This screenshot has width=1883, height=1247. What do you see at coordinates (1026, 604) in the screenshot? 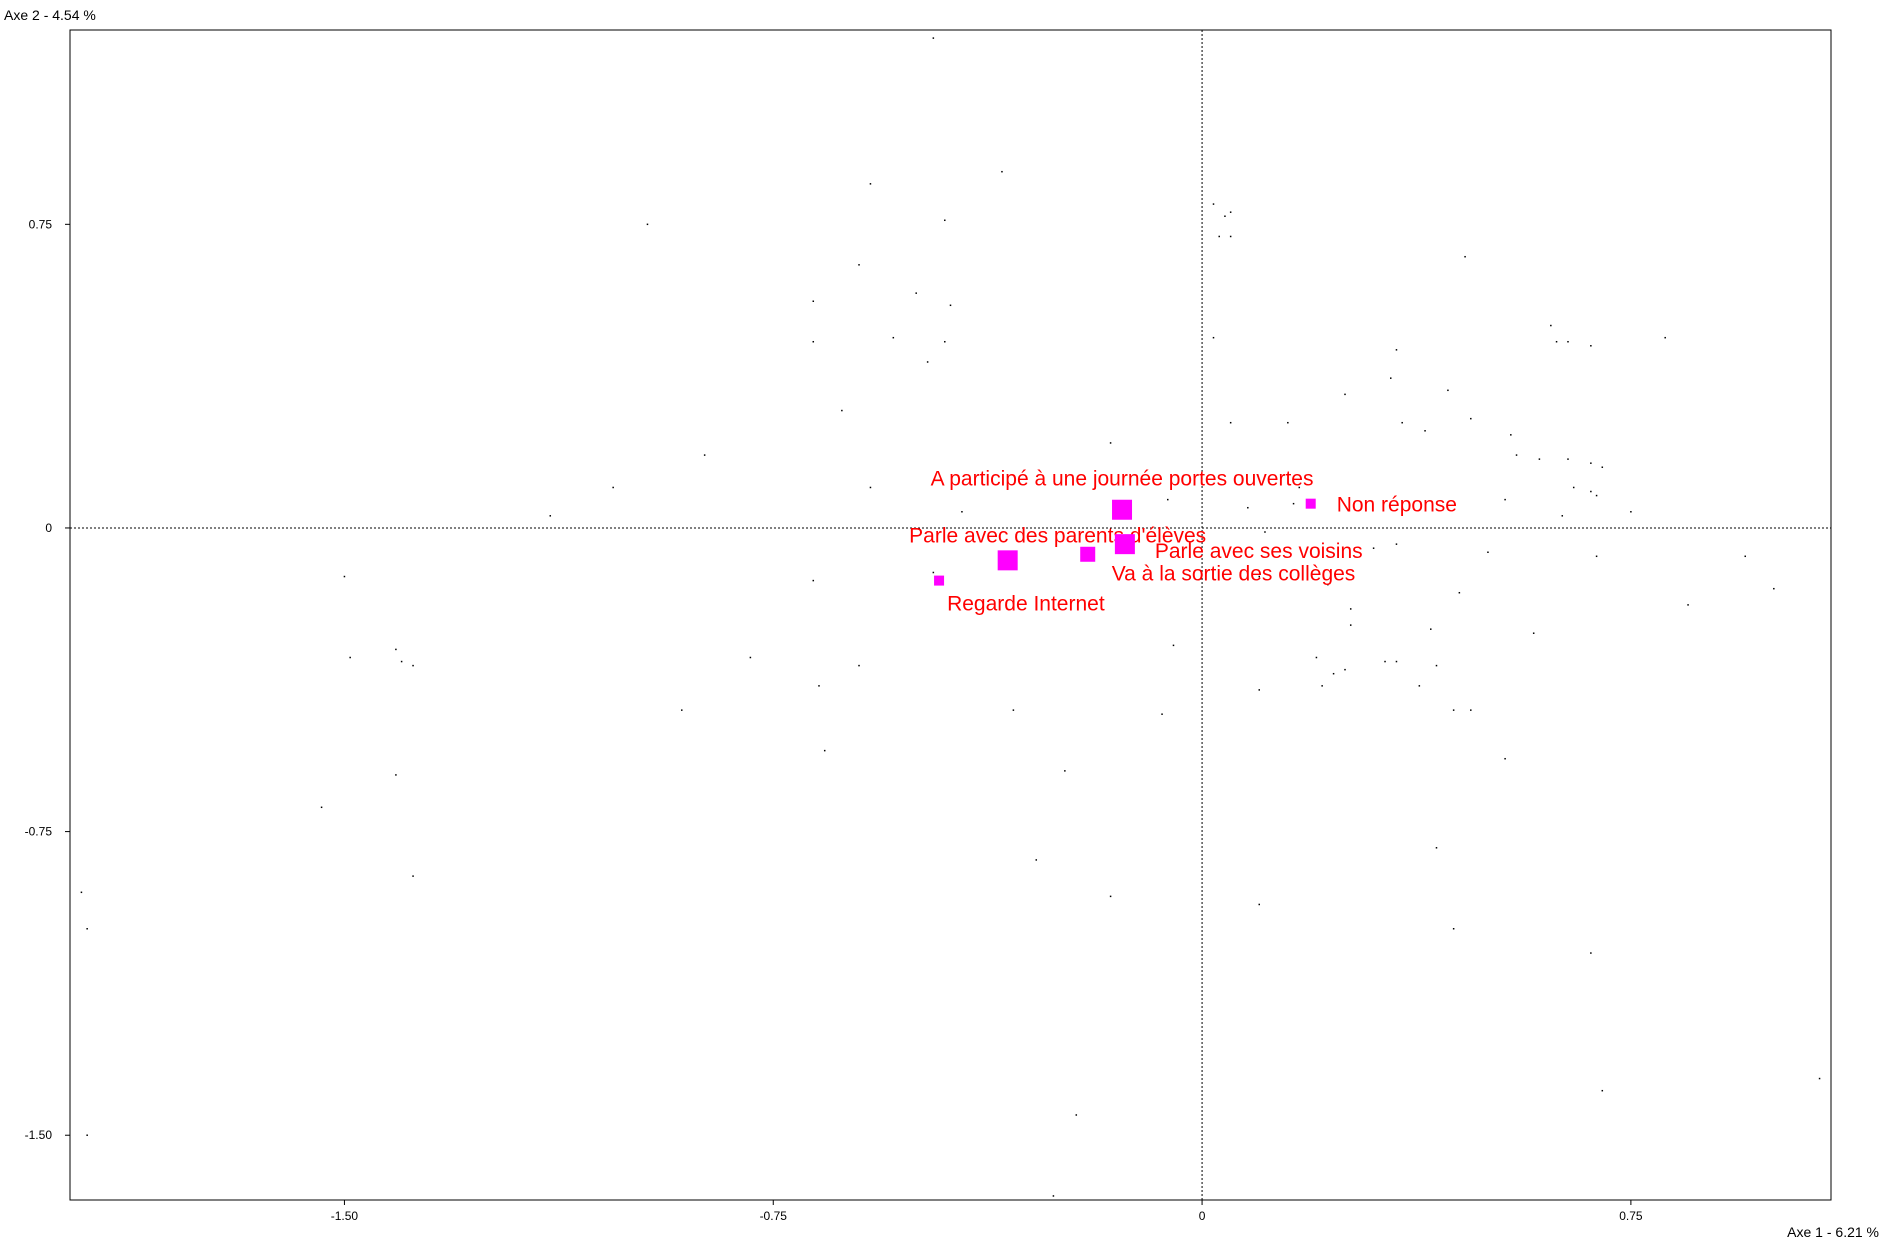
I see `category-label: Regarde Internet` at bounding box center [1026, 604].